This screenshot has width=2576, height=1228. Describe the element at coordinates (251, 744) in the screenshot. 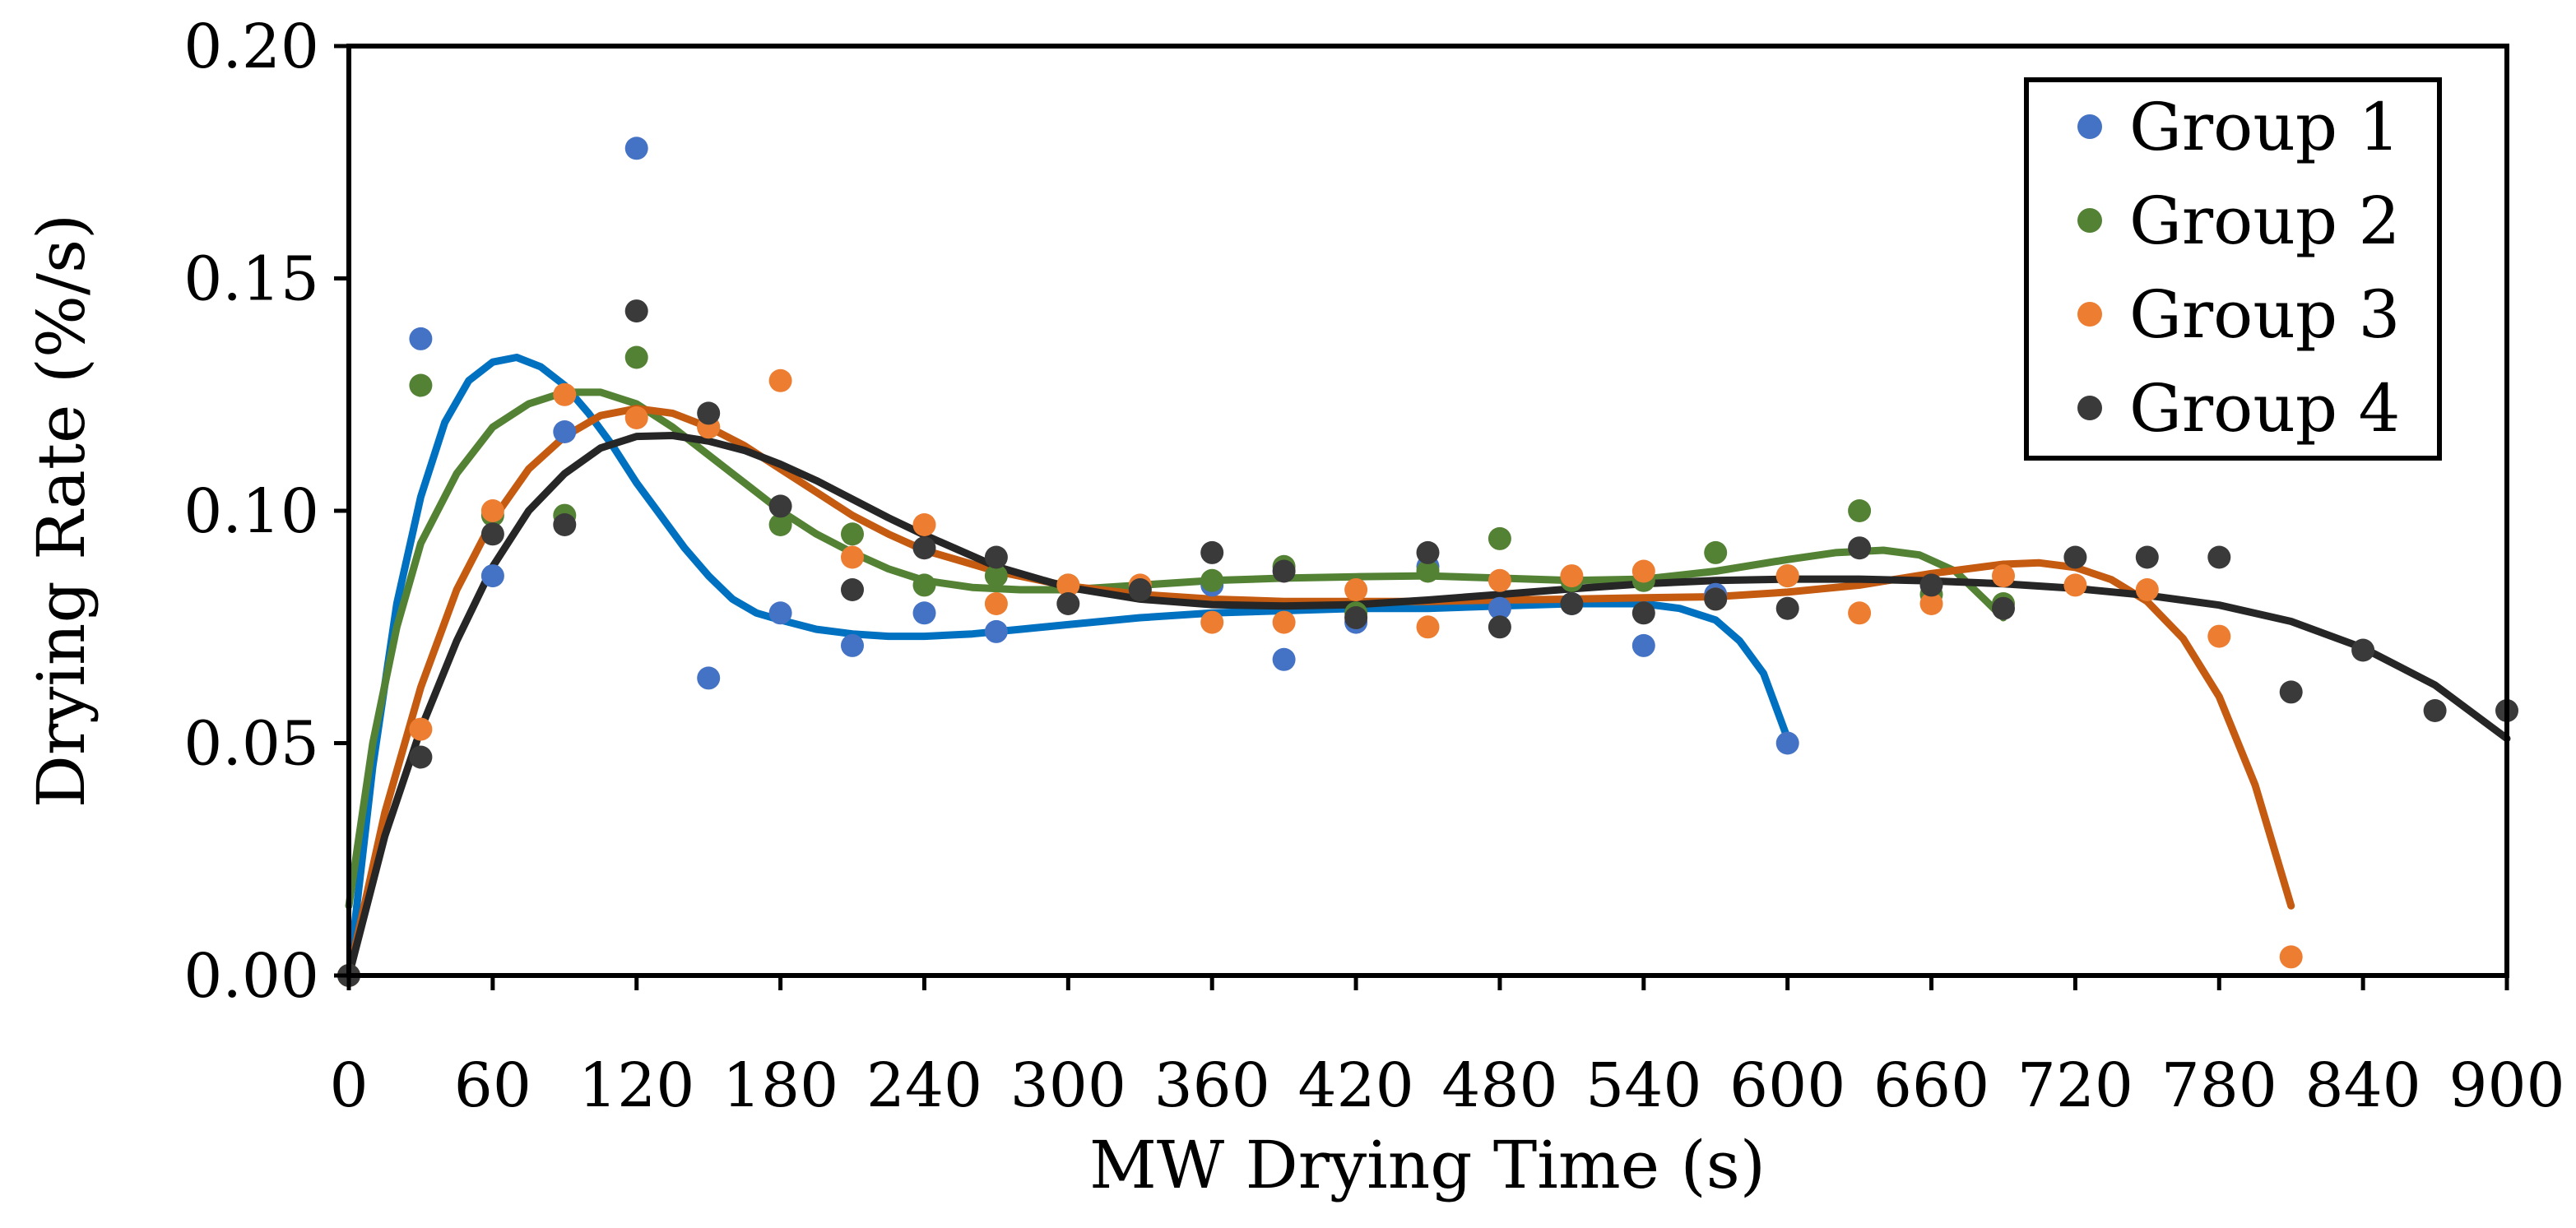

I see `y-tick-label: 0.05` at that location.